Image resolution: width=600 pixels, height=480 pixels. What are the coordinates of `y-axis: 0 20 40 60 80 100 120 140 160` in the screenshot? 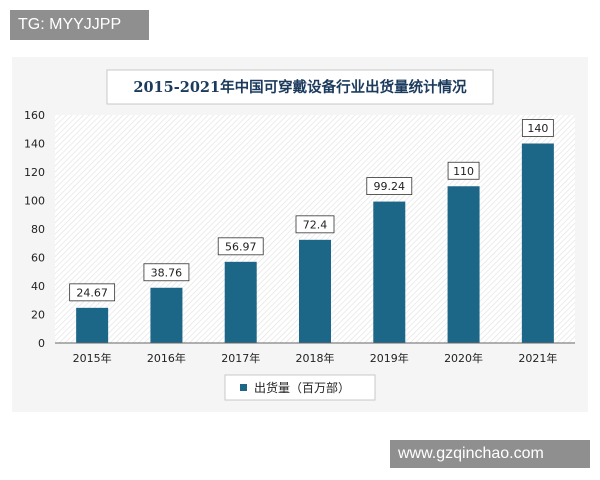 It's located at (34, 229).